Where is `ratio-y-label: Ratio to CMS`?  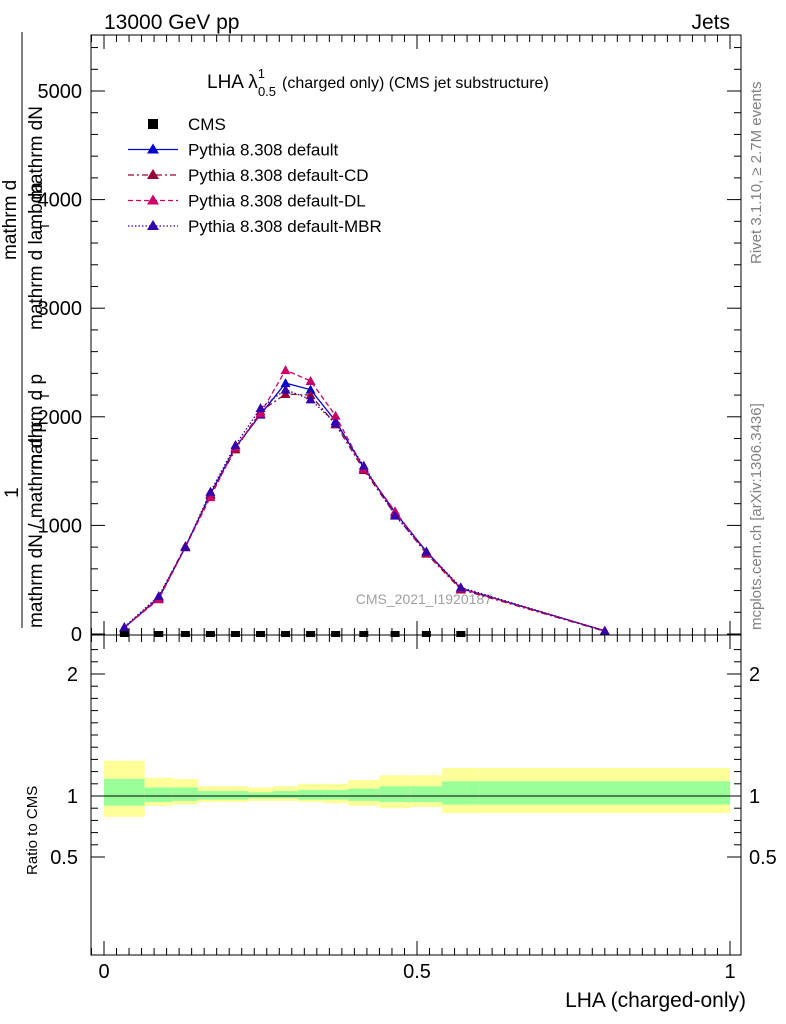 ratio-y-label: Ratio to CMS is located at coordinates (32, 830).